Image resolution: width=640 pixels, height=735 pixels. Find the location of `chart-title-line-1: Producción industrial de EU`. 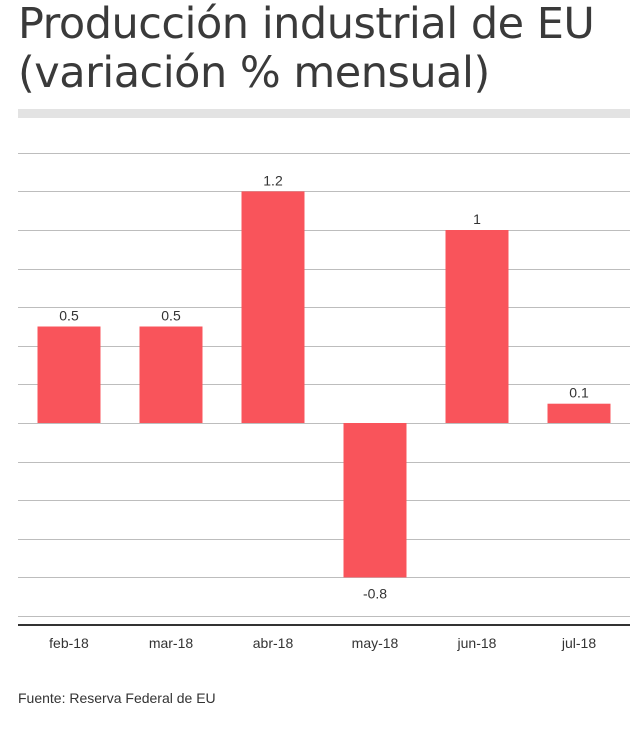

chart-title-line-1: Producción industrial de EU is located at coordinates (306, 24).